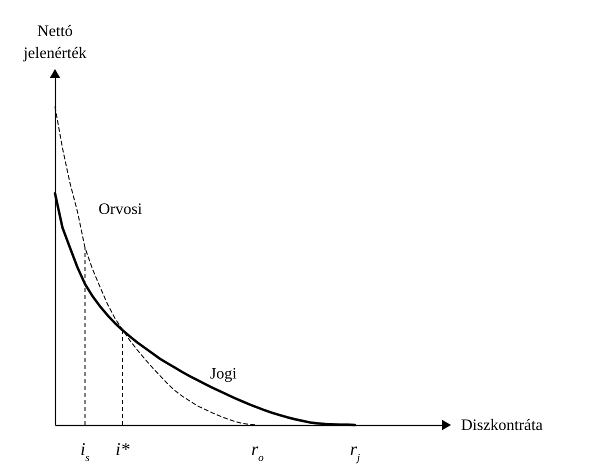 This screenshot has height=471, width=595. I want to click on series-label: Orvosi, so click(120, 209).